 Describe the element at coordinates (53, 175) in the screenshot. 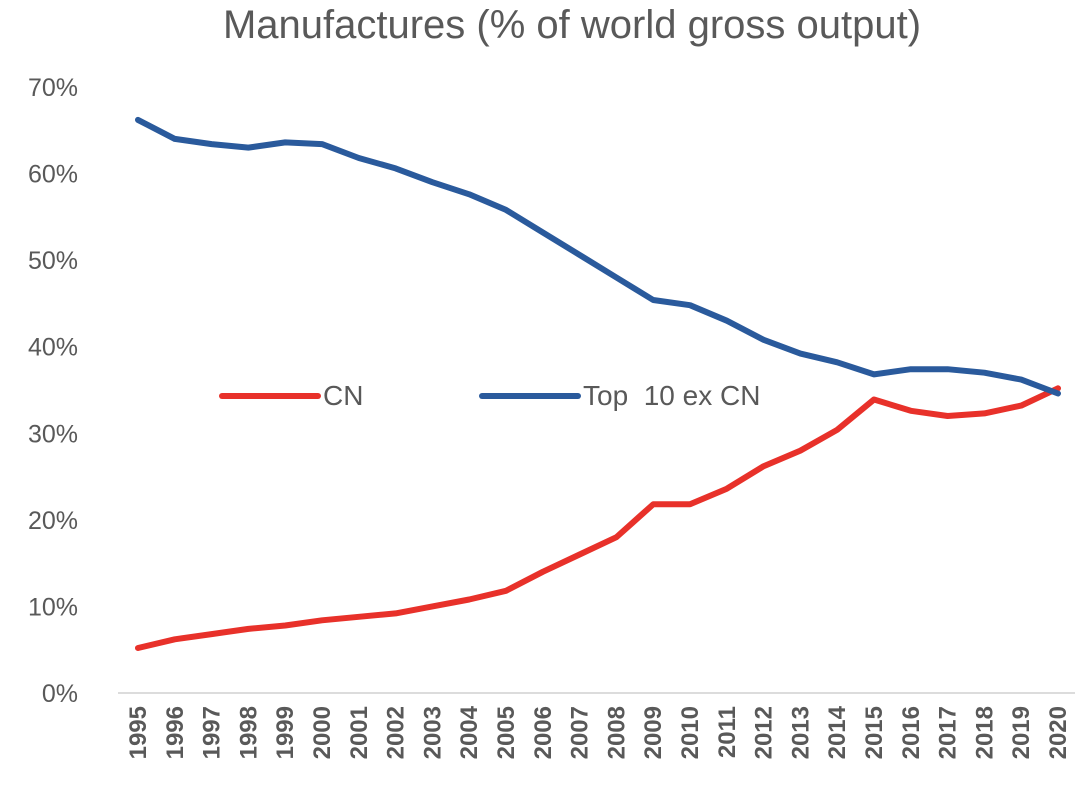

I see `y-tick-label: 60%` at that location.